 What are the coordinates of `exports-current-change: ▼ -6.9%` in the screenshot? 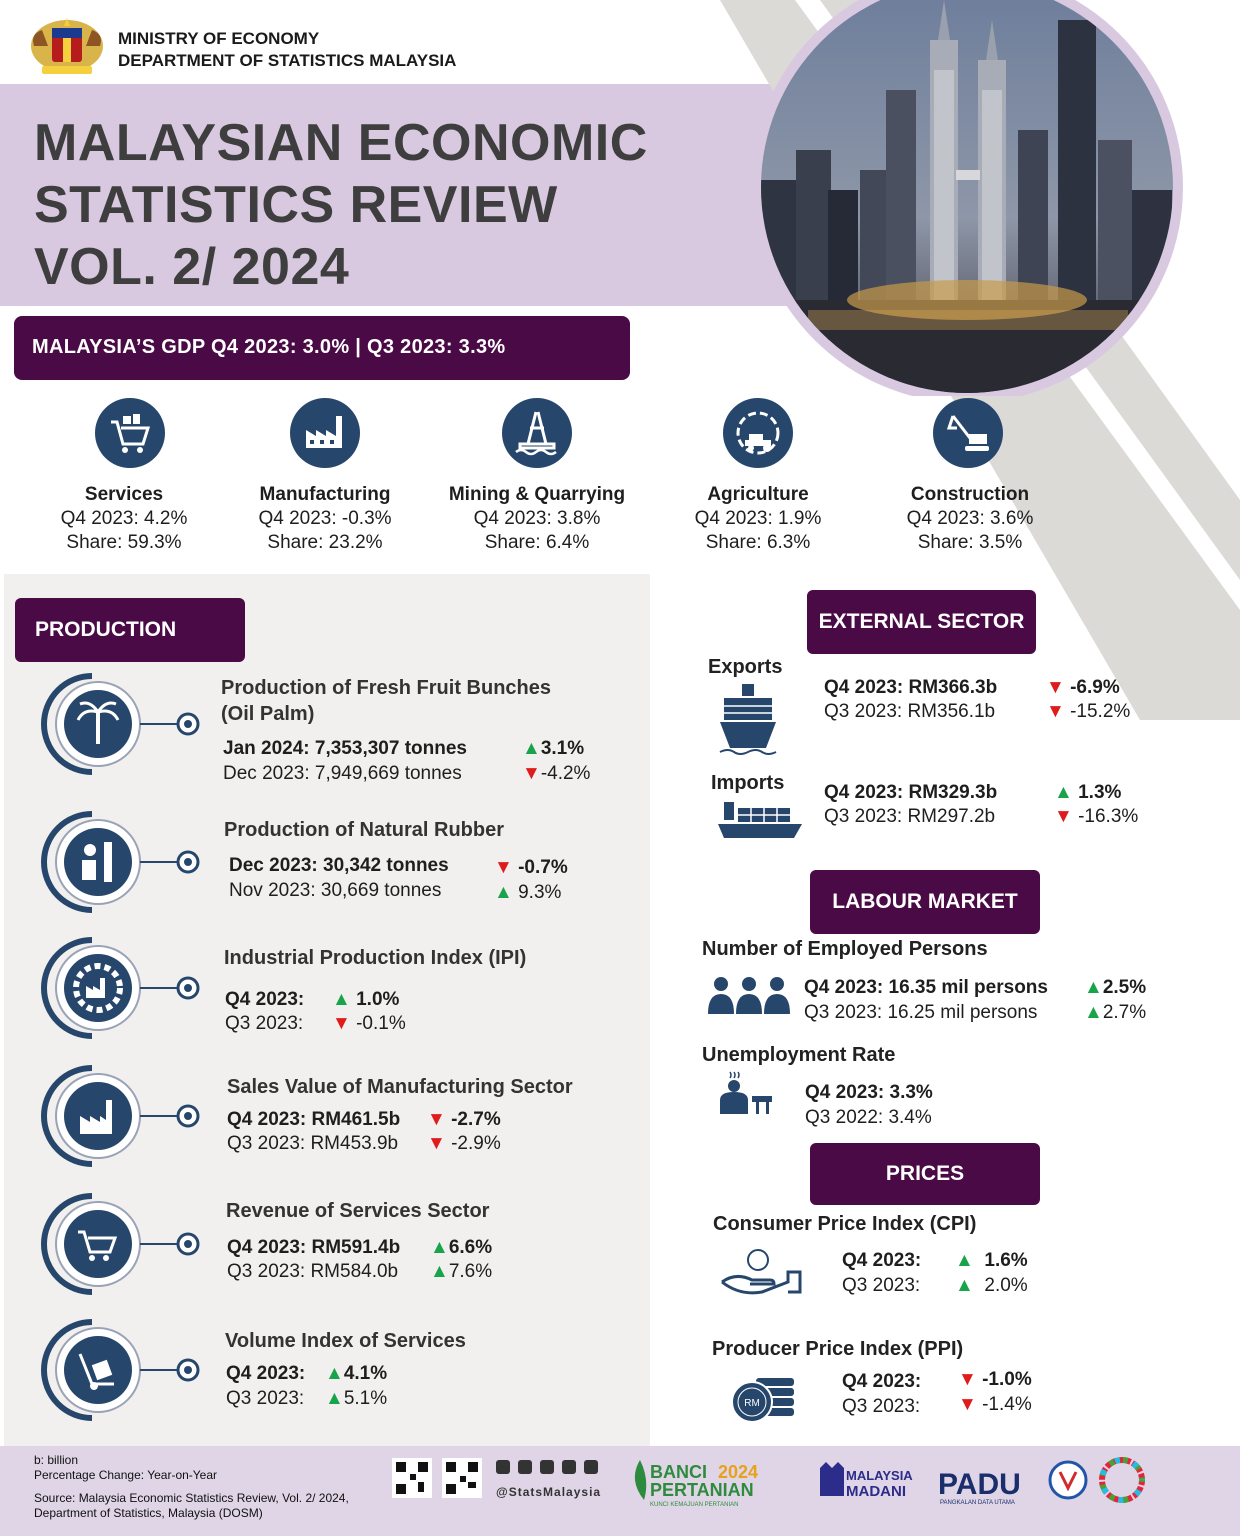 It's located at (1083, 687).